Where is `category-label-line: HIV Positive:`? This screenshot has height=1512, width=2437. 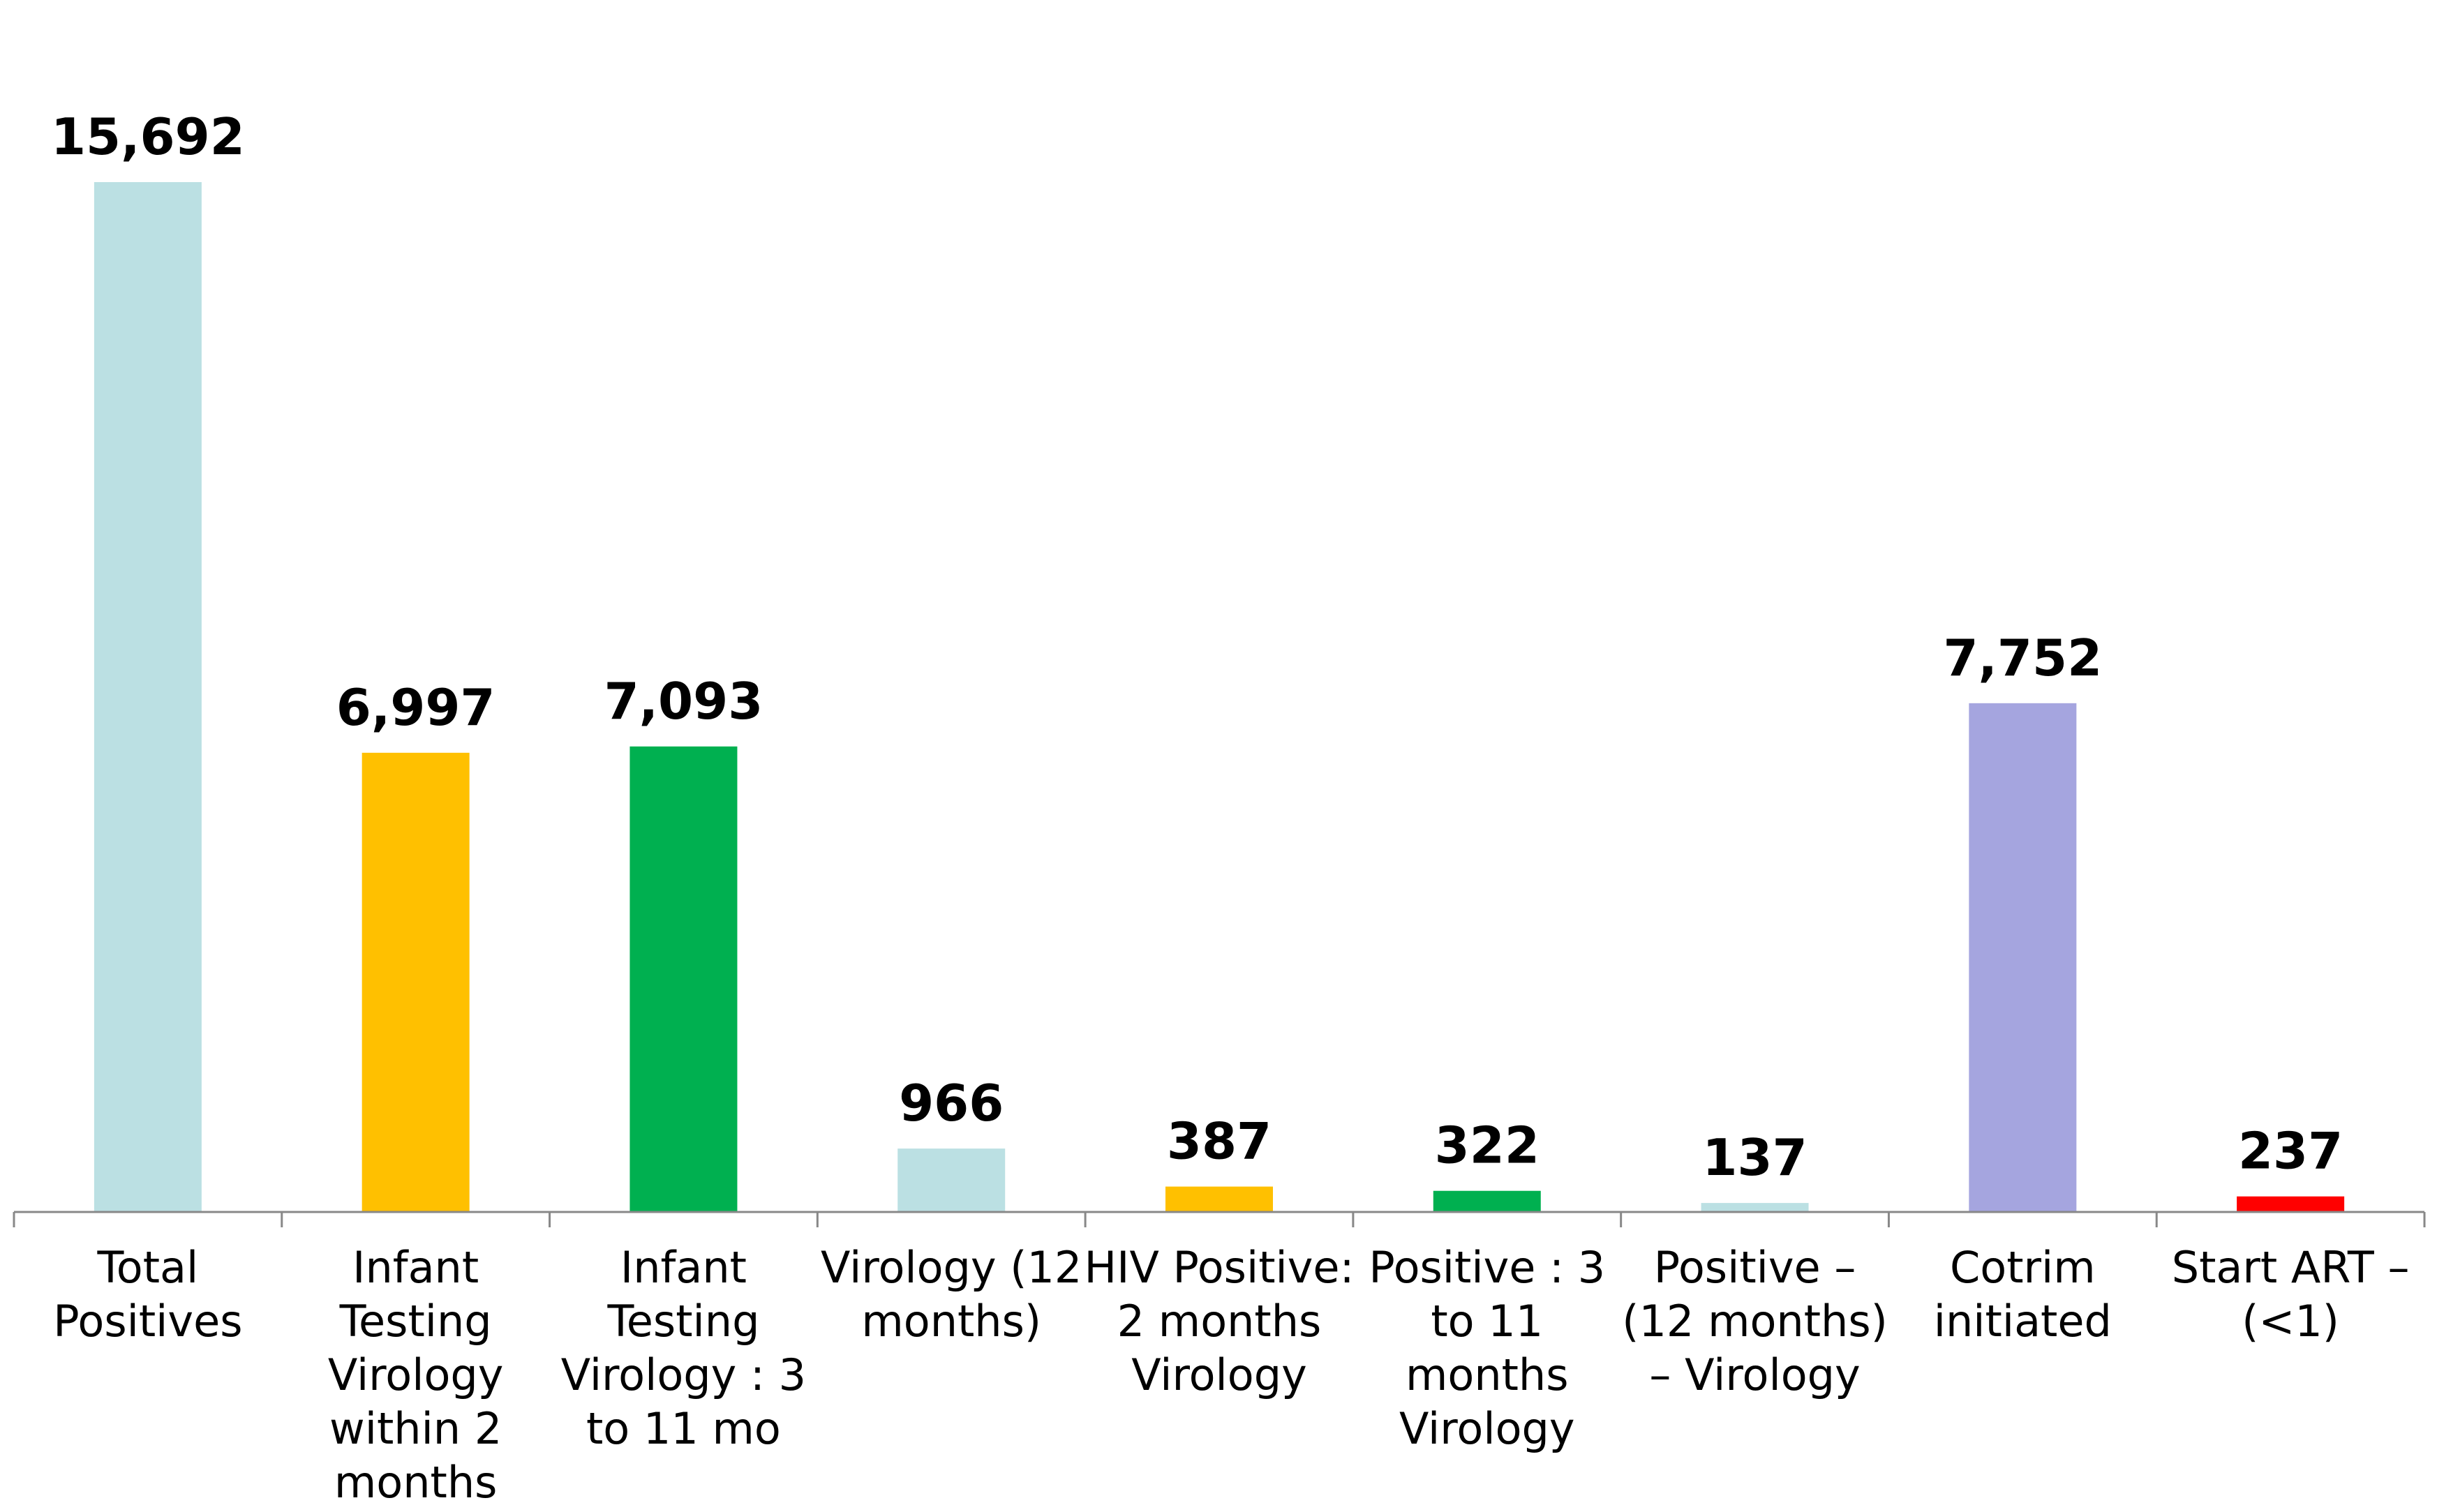
category-label-line: HIV Positive: is located at coordinates (1220, 1267).